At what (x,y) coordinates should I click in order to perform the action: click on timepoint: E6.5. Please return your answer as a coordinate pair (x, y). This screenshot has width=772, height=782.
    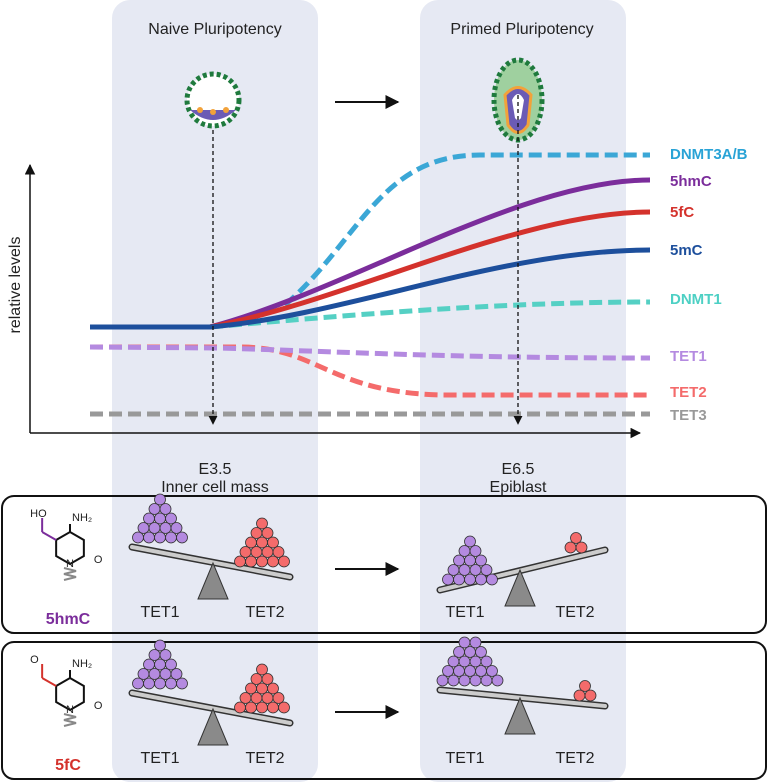
    Looking at the image, I should click on (518, 469).